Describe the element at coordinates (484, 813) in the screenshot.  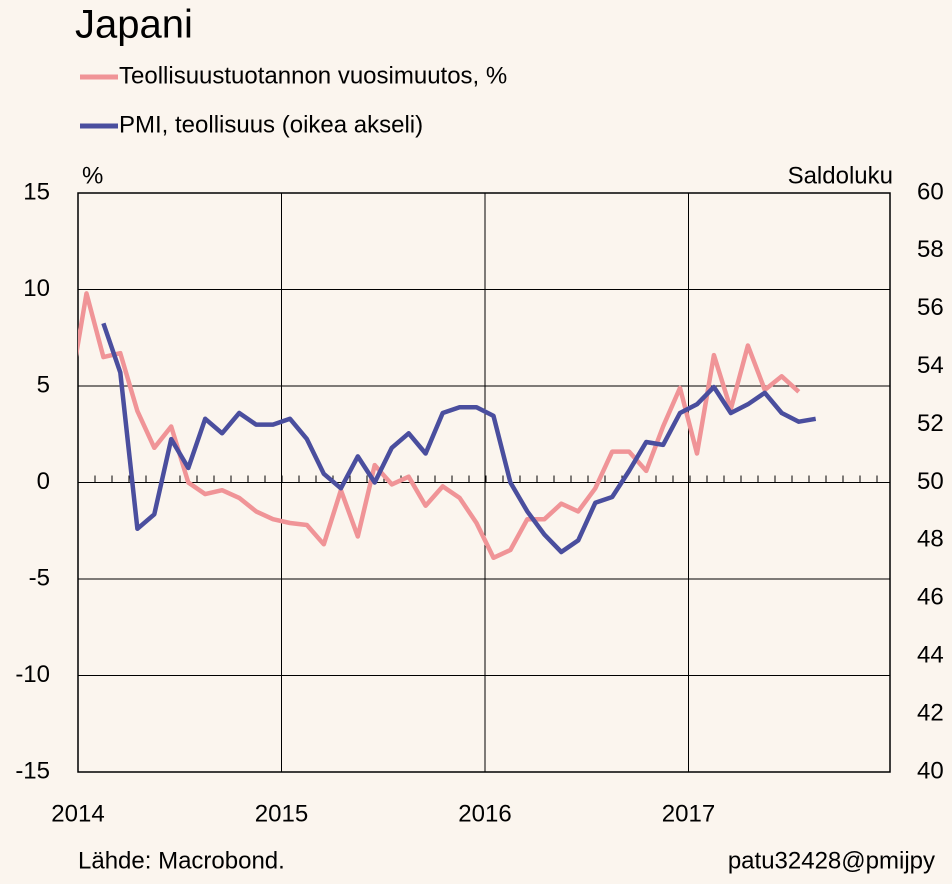
I see `x-tick-label: 2016` at that location.